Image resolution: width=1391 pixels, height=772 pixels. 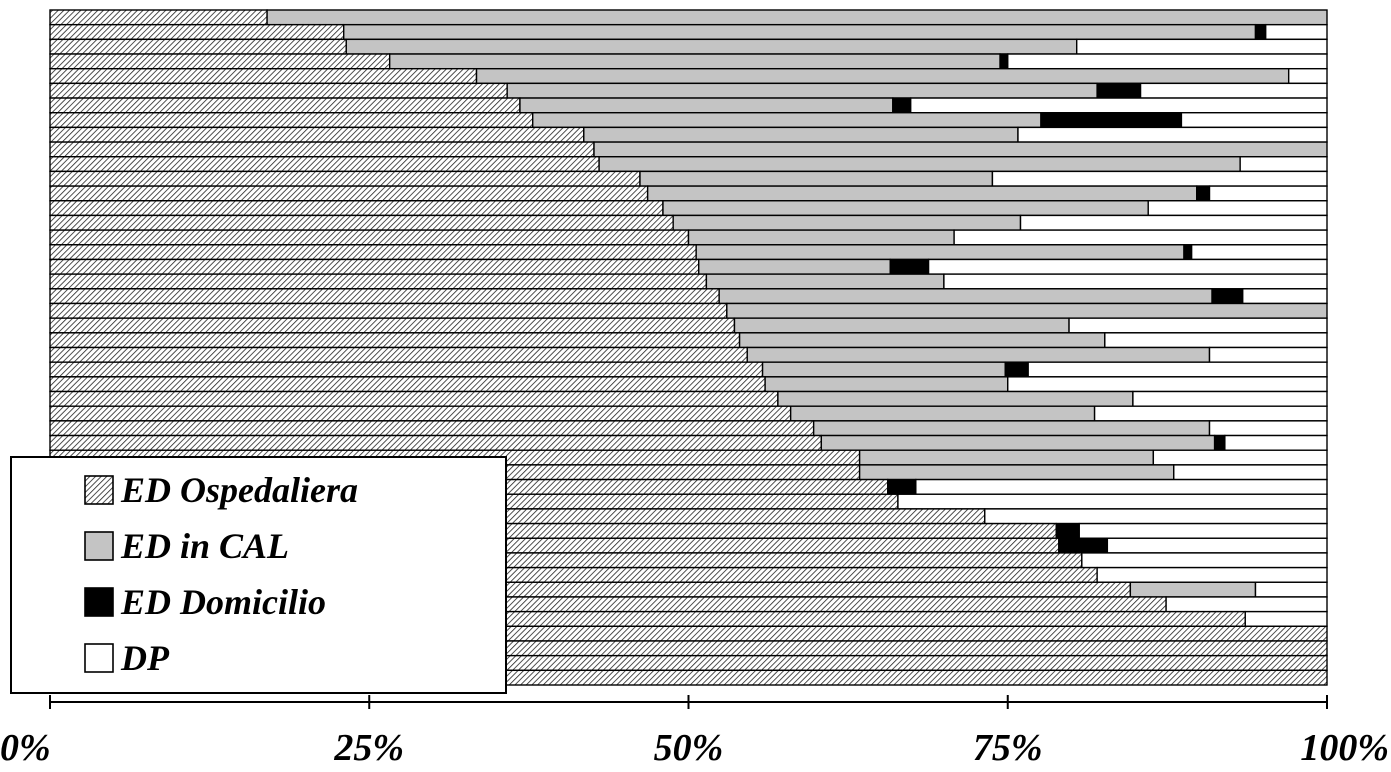 What do you see at coordinates (258, 575) in the screenshot?
I see `legend: ED Ospedaliera ED in CAL ED Domicilio DP` at bounding box center [258, 575].